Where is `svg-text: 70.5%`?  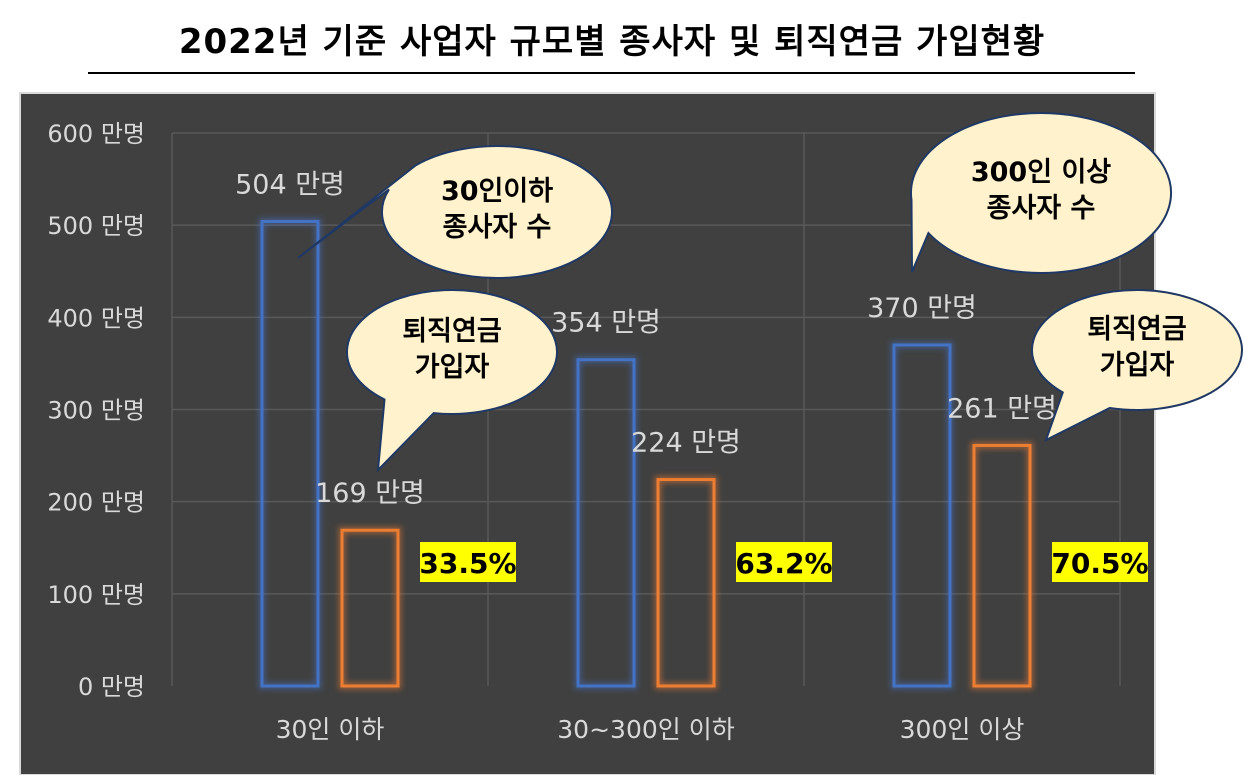 svg-text: 70.5% is located at coordinates (1099, 563).